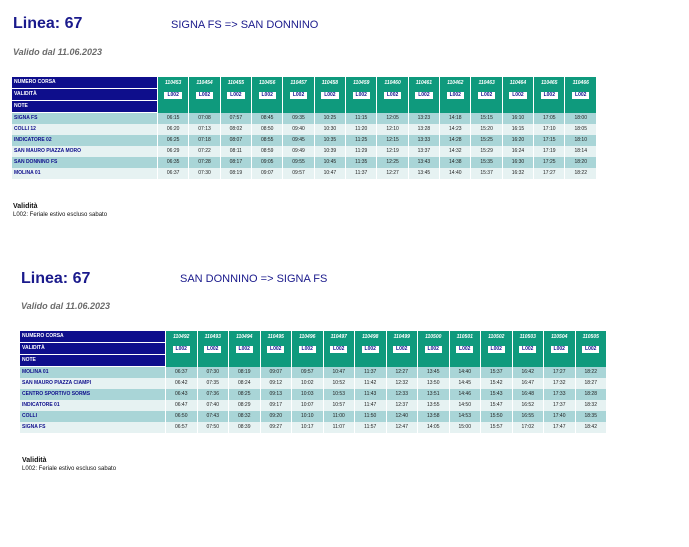 This screenshot has width=689, height=547. I want to click on stop-name: SAN MAURO PIAZZA MORO, so click(84, 151).